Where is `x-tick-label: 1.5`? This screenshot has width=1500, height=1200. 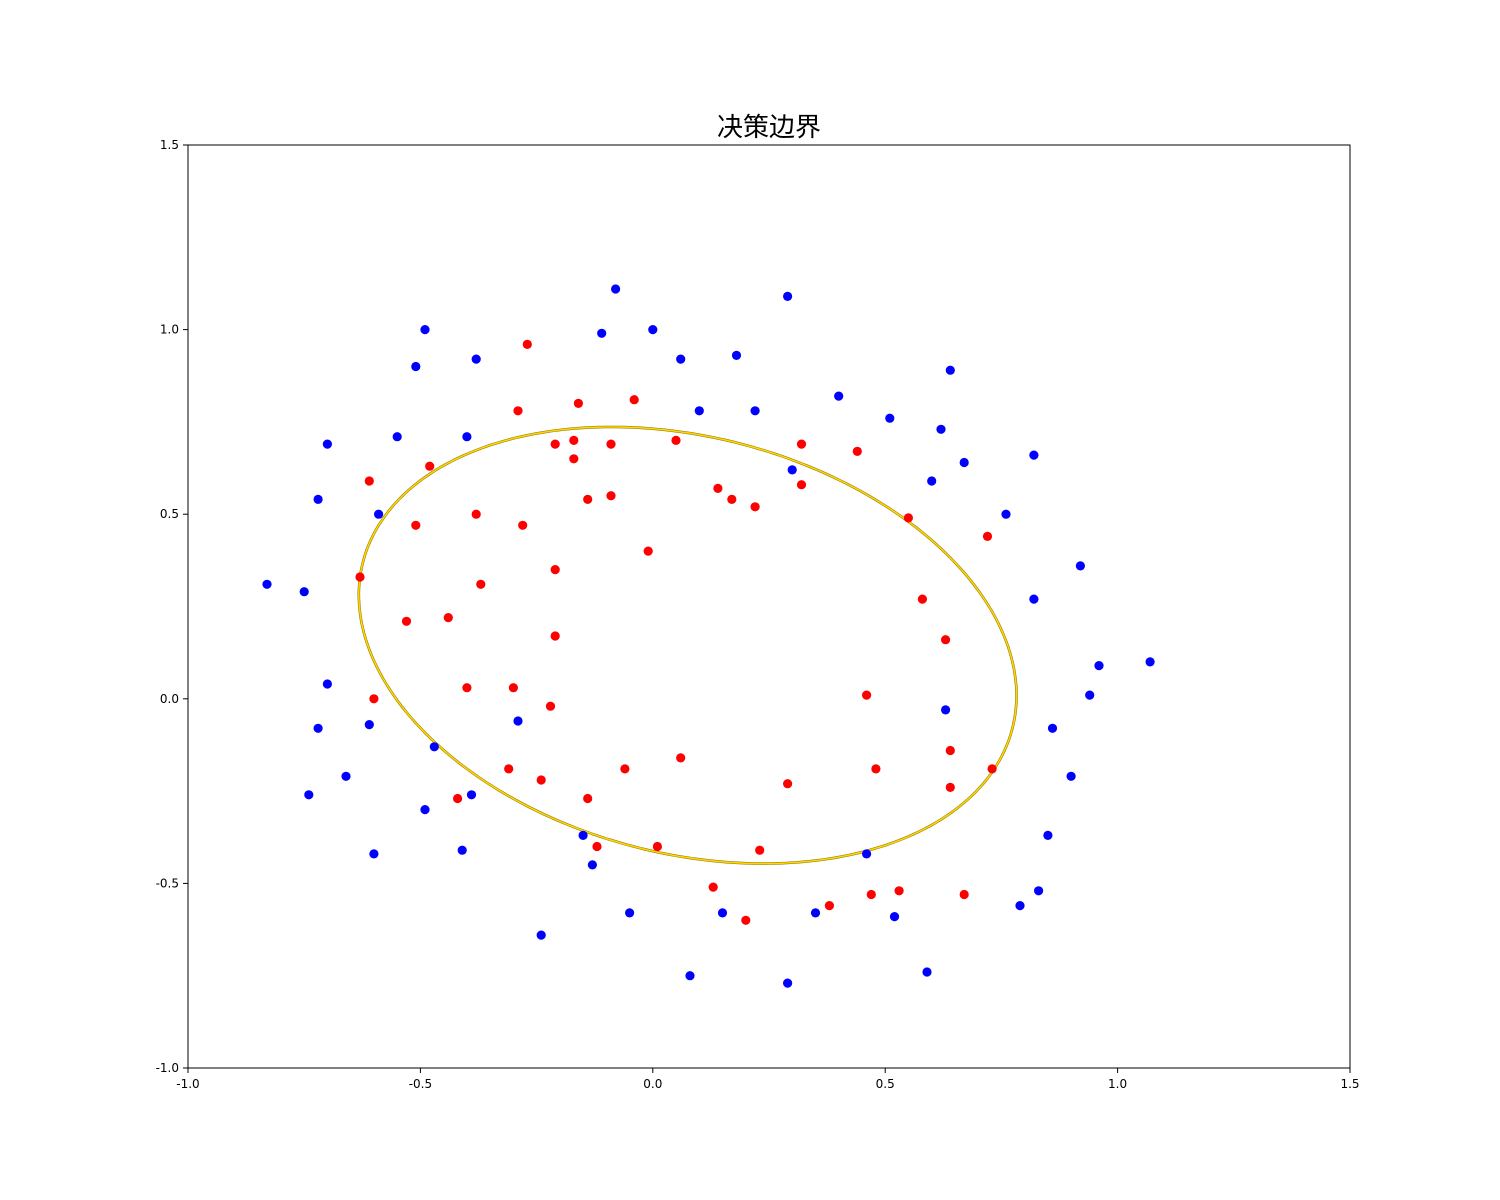 x-tick-label: 1.5 is located at coordinates (1349, 1084).